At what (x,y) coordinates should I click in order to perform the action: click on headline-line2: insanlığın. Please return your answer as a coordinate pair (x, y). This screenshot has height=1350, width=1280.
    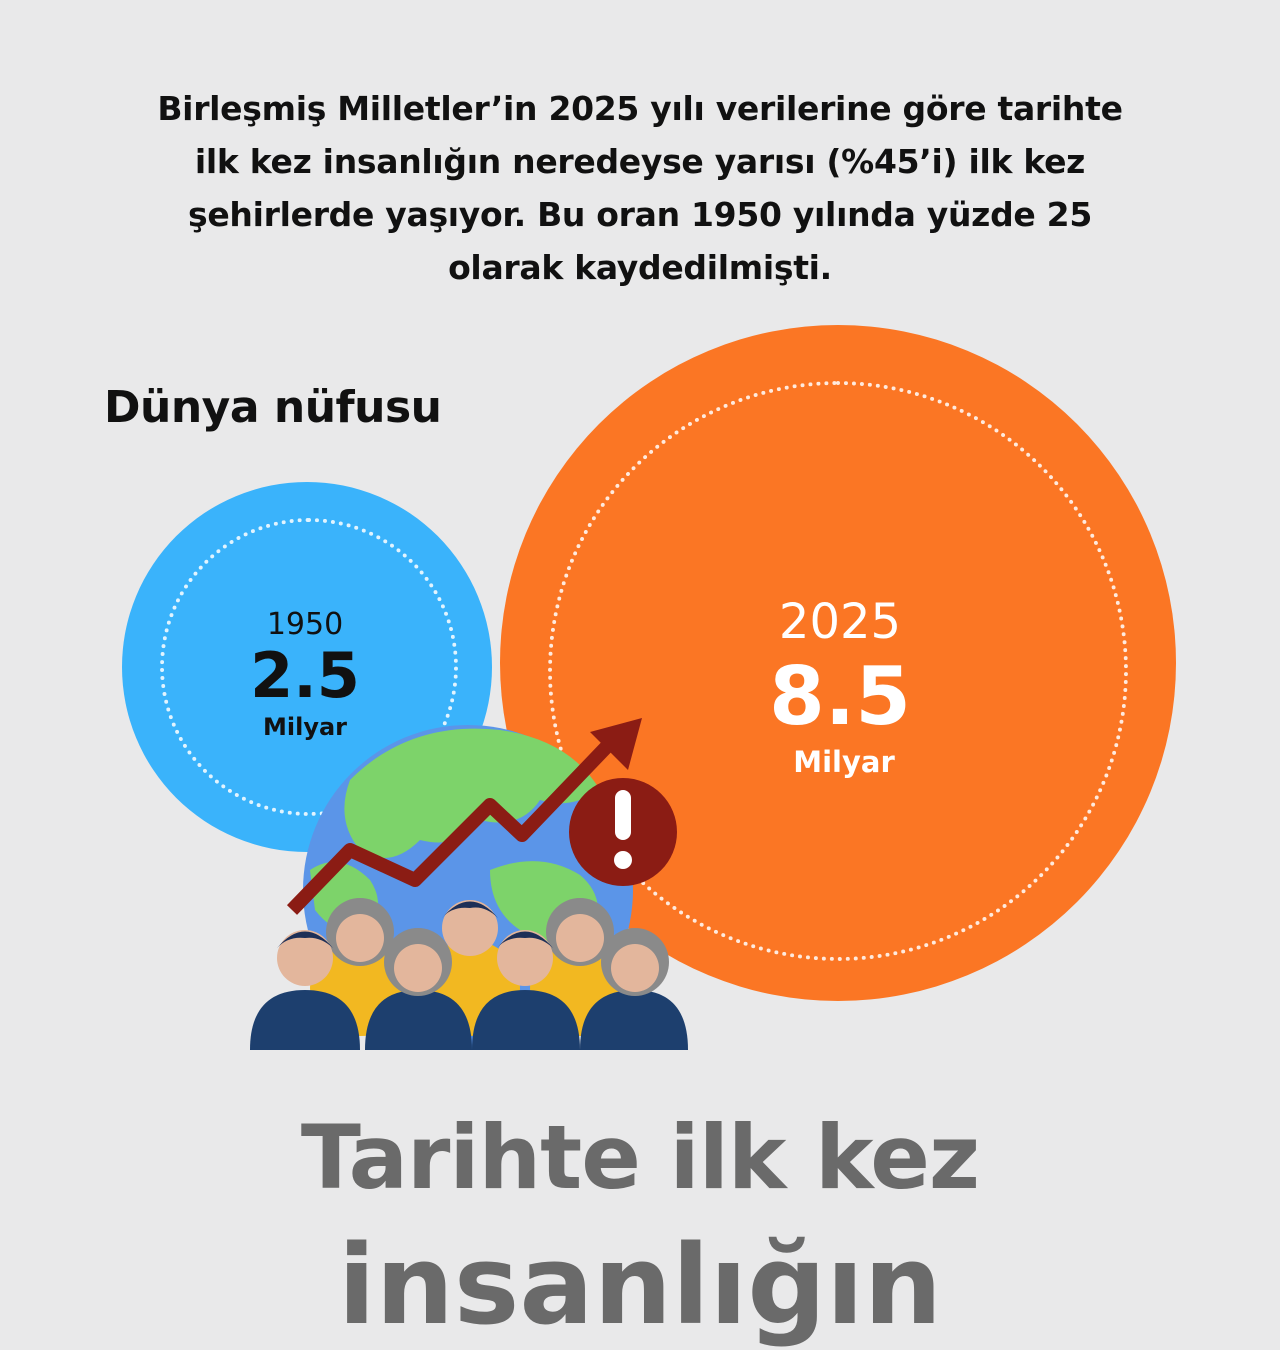
    Looking at the image, I should click on (640, 1285).